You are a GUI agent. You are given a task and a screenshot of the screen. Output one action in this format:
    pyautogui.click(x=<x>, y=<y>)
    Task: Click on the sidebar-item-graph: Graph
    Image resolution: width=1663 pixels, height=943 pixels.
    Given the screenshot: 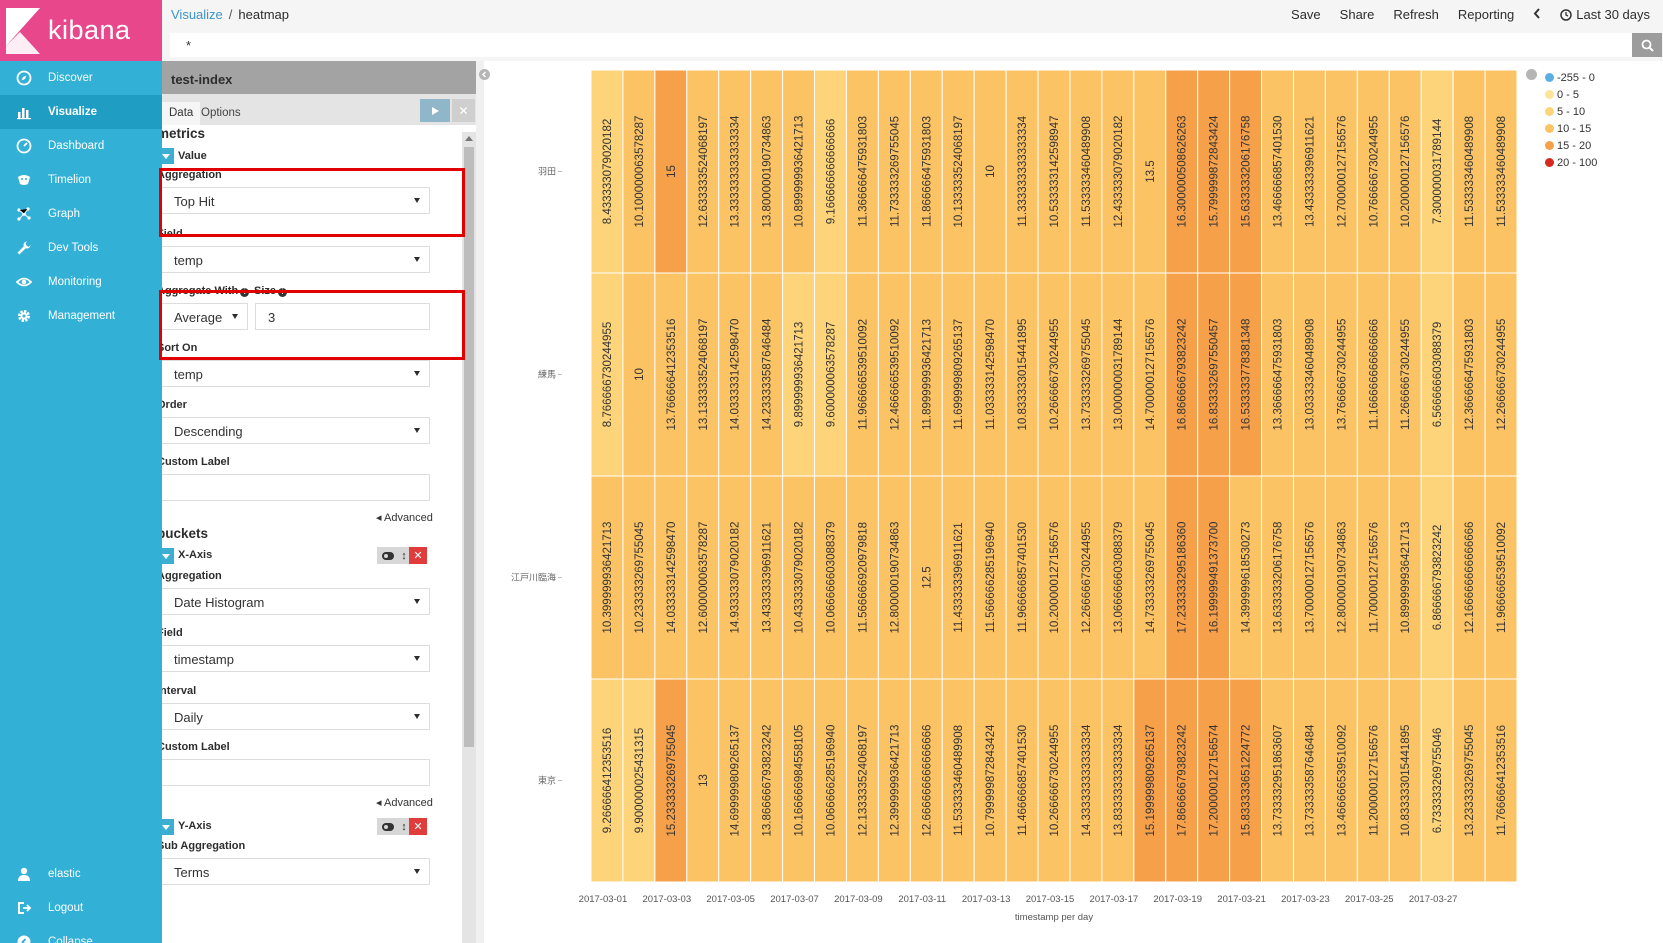 What is the action you would take?
    pyautogui.click(x=81, y=214)
    